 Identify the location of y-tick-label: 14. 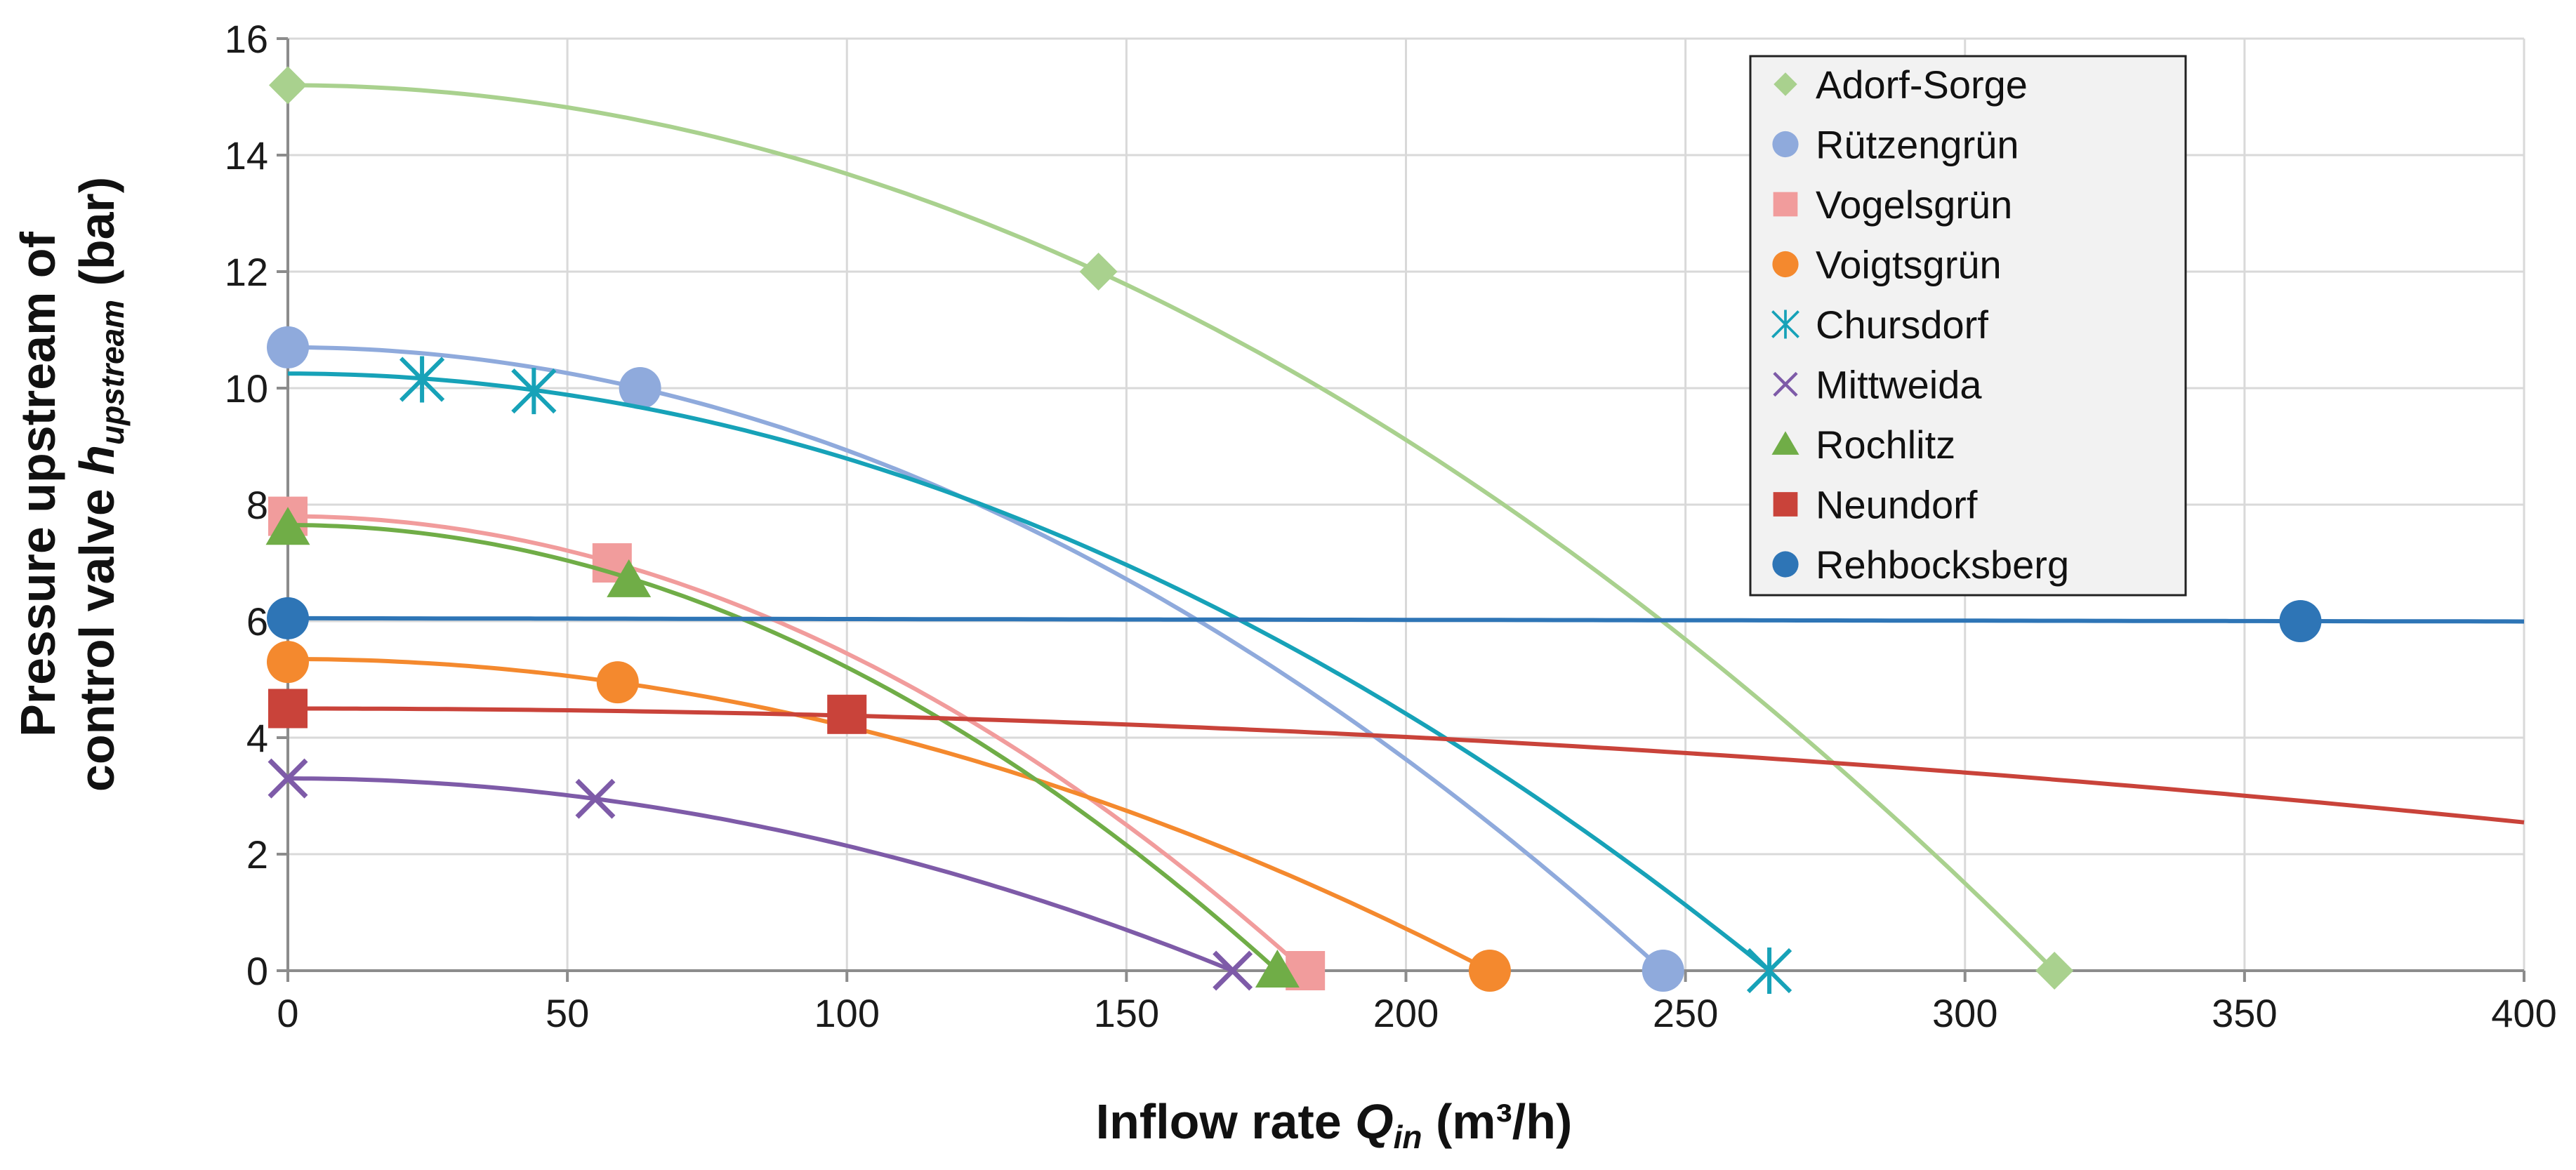
(246, 156).